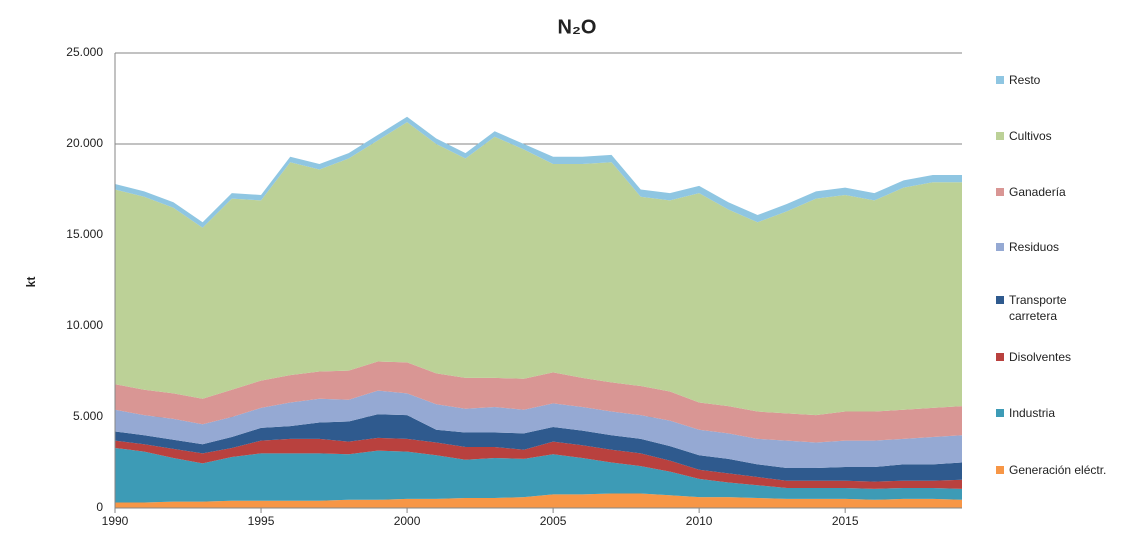 This screenshot has width=1131, height=533. I want to click on legend-item: Residuos, so click(1061, 247).